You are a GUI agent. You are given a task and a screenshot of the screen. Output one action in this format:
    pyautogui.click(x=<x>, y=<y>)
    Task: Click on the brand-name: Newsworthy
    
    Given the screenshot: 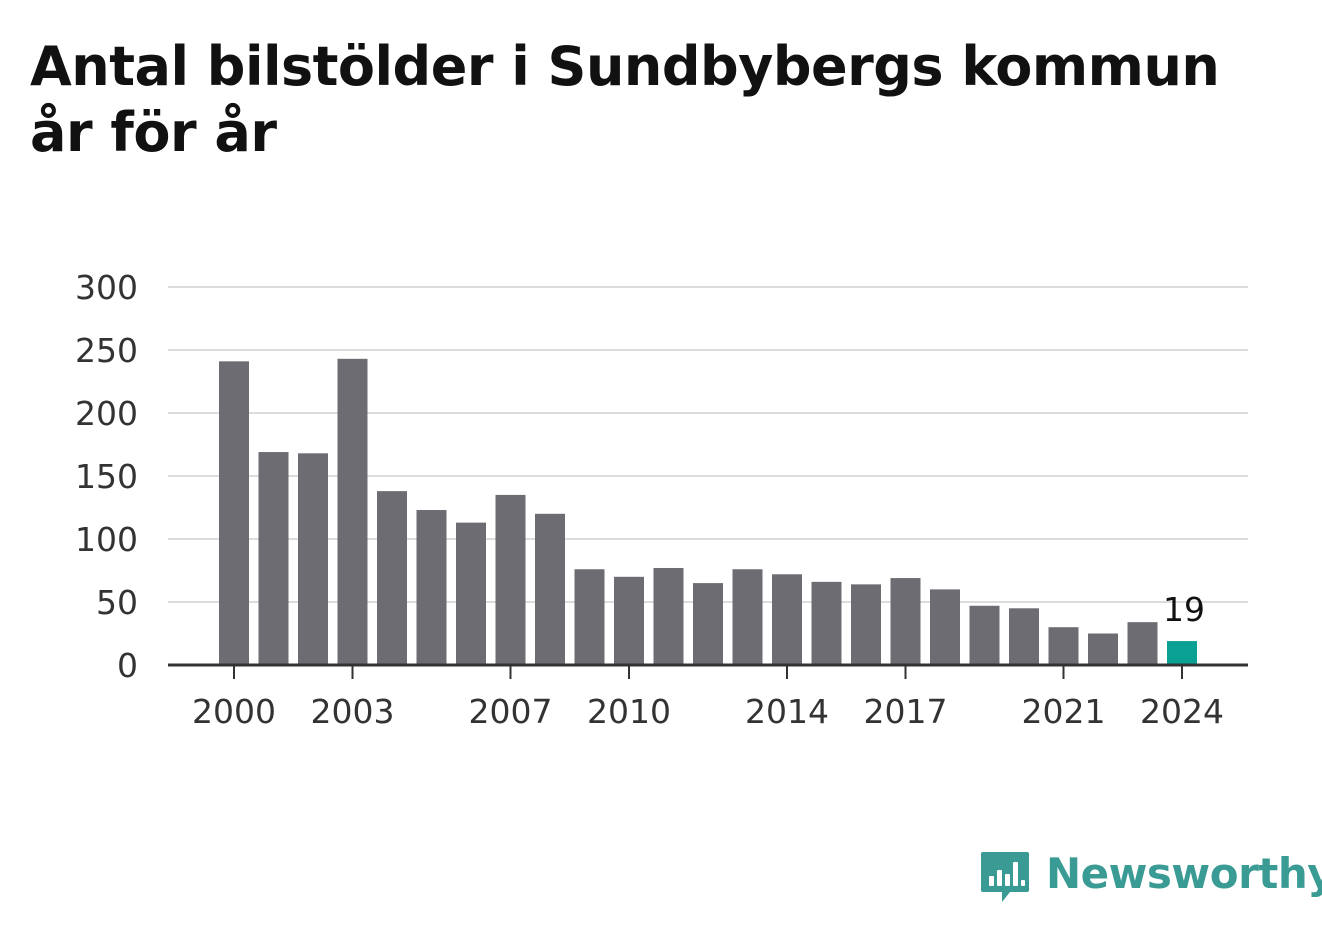 What is the action you would take?
    pyautogui.click(x=1184, y=873)
    